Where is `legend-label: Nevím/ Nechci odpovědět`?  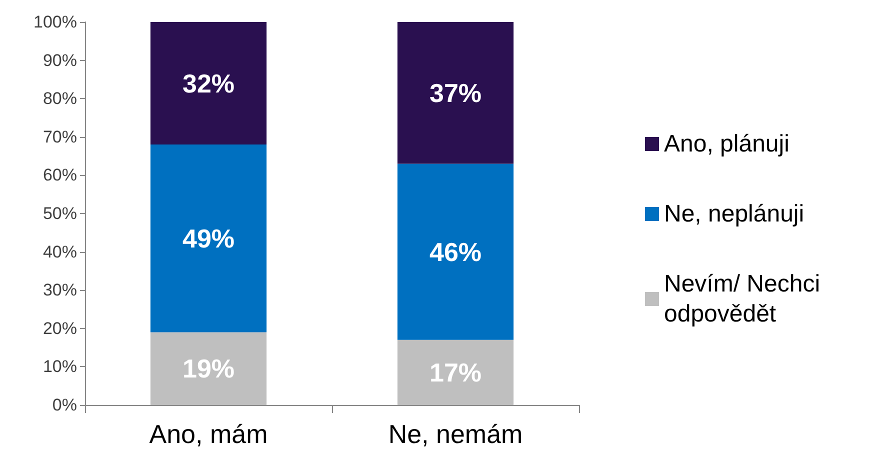
legend-label: Nevím/ Nechci odpovědět is located at coordinates (745, 299).